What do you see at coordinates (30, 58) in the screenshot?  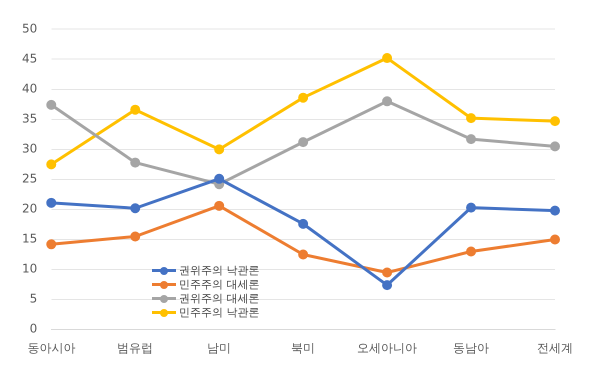 I see `y-tick-label: 45` at bounding box center [30, 58].